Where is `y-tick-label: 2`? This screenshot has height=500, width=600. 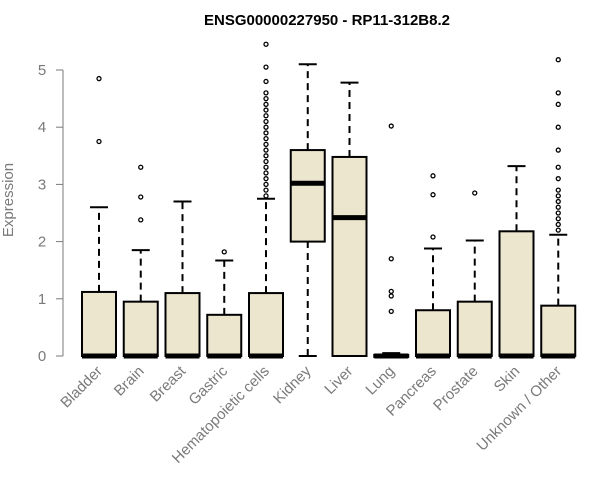
y-tick-label: 2 is located at coordinates (42, 242).